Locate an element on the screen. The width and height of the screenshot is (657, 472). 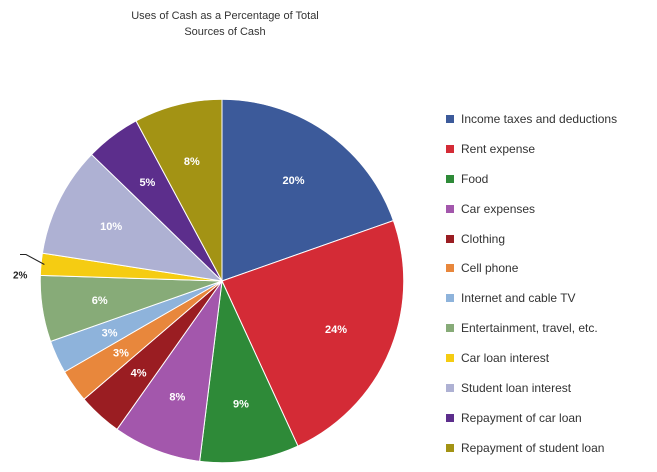
chart-title-line2: Sources of Cash is located at coordinates (225, 32).